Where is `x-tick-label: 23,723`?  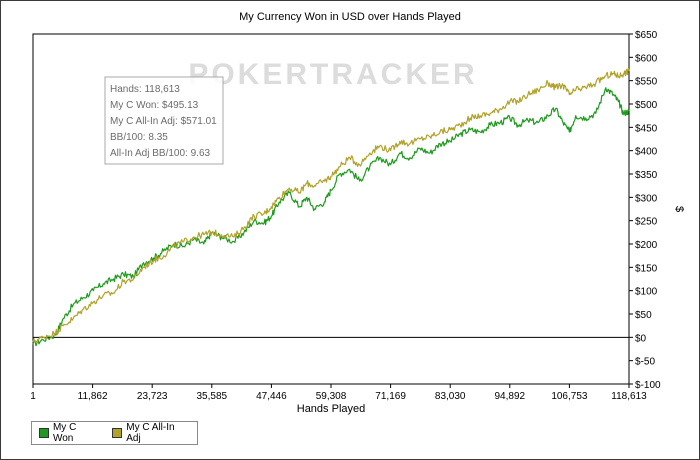
x-tick-label: 23,723 is located at coordinates (152, 396).